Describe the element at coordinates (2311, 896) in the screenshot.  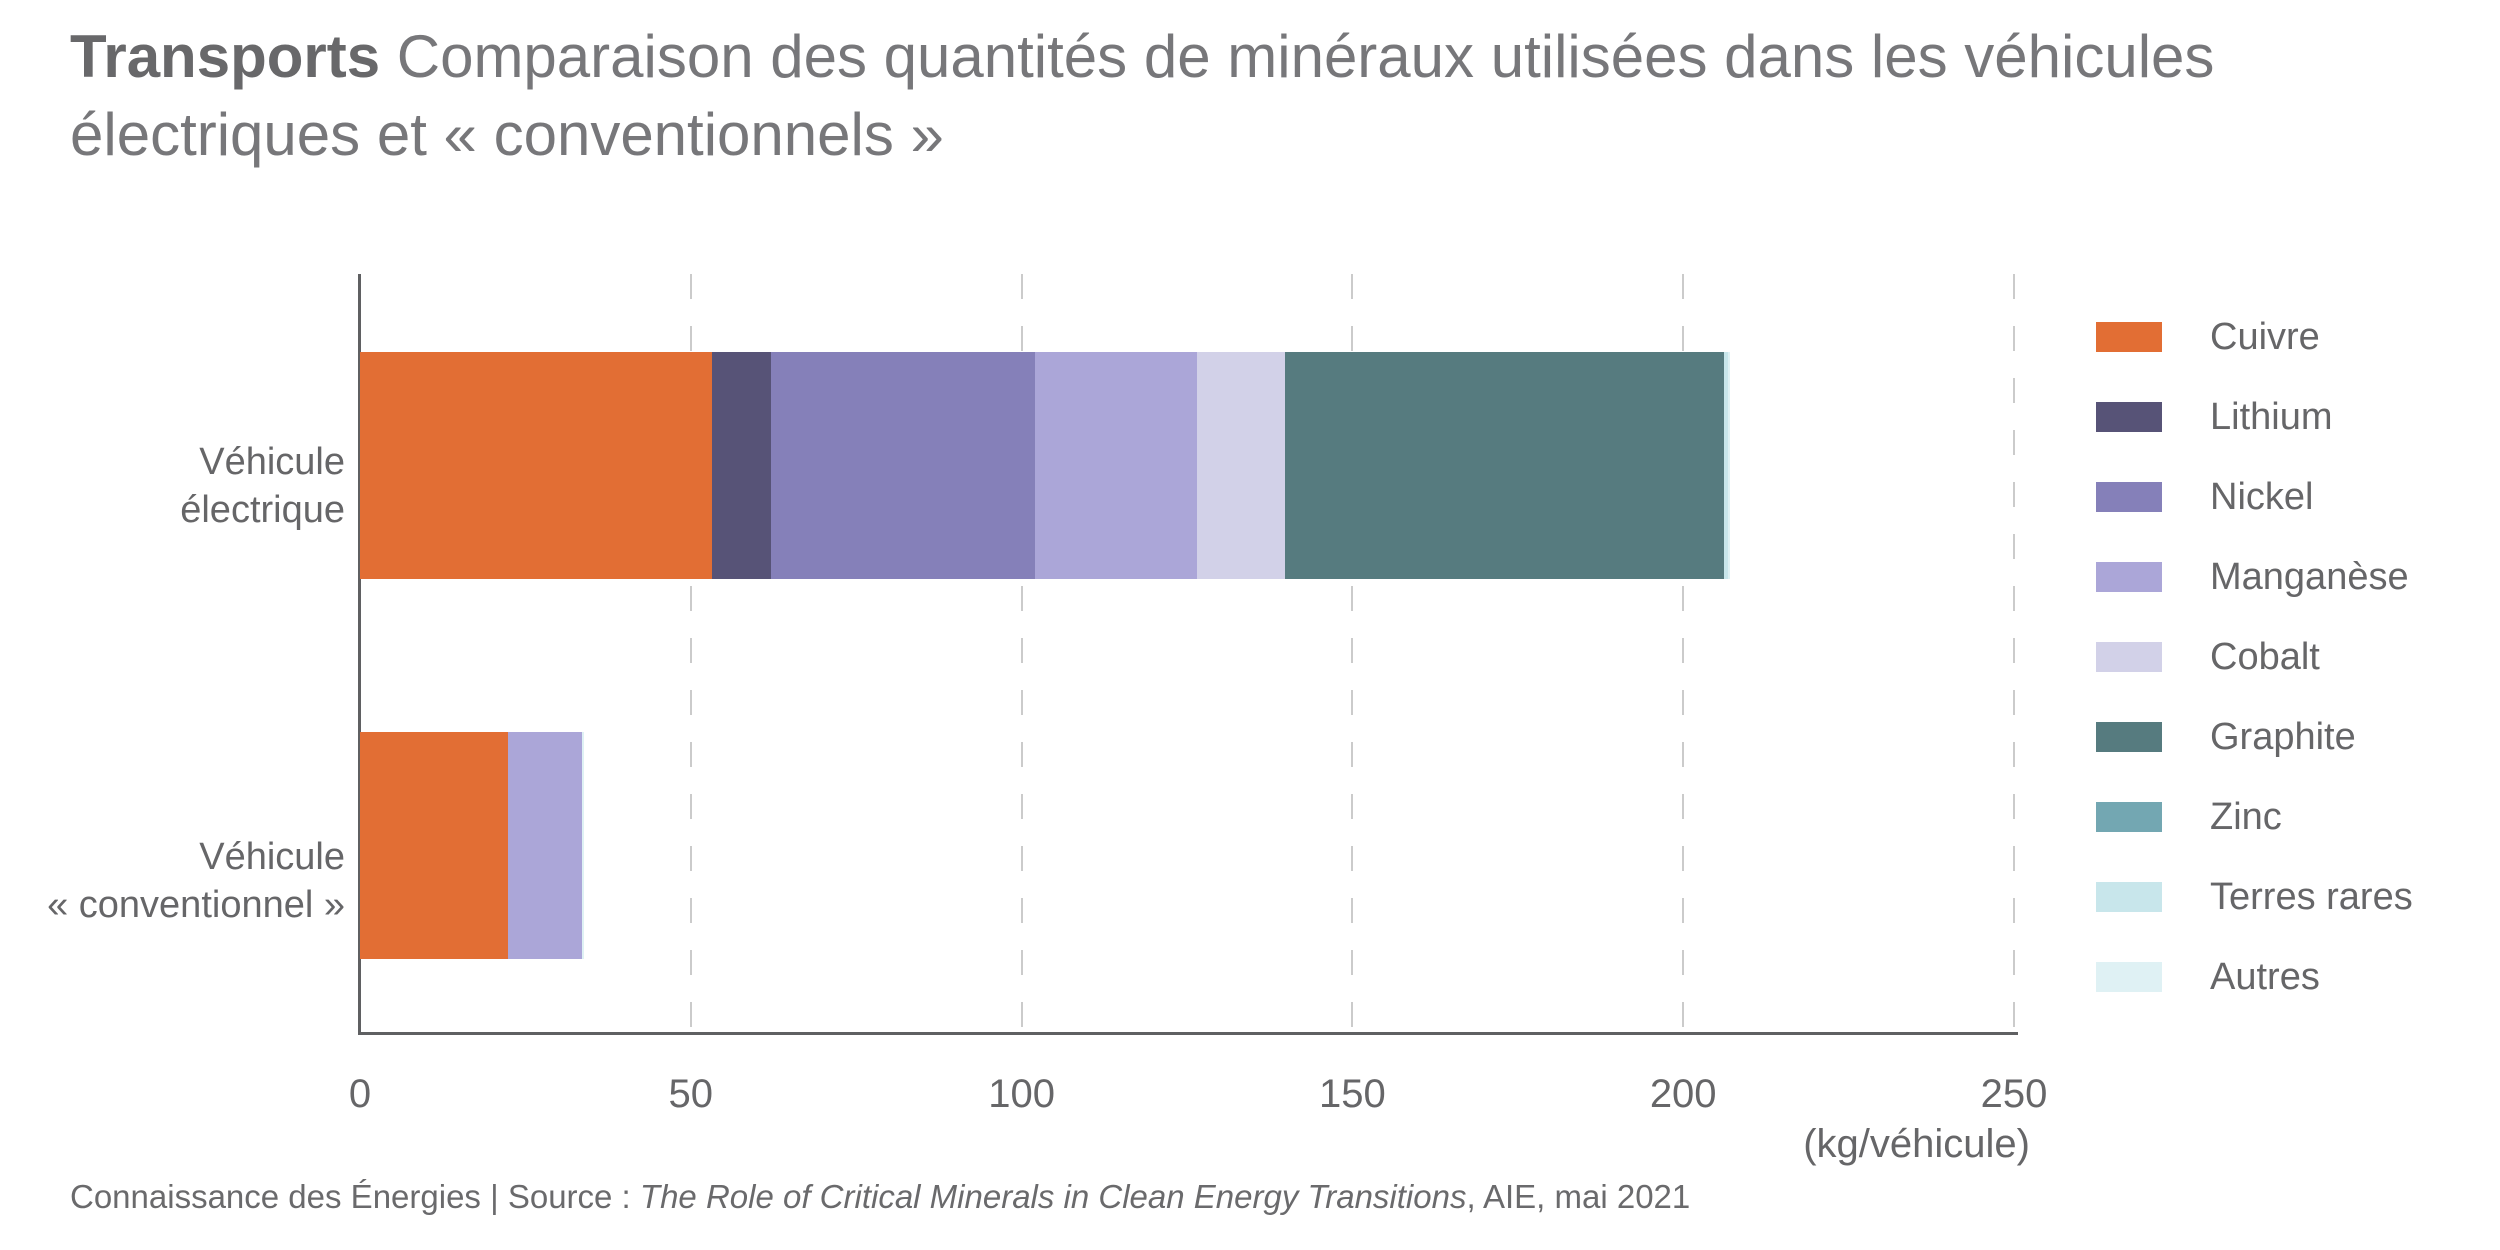
I see `legend-label: Terres rares` at that location.